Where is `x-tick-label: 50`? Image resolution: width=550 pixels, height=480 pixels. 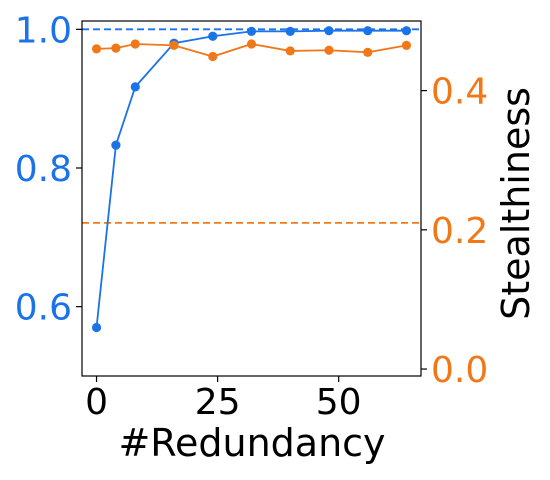 x-tick-label: 50 is located at coordinates (339, 402).